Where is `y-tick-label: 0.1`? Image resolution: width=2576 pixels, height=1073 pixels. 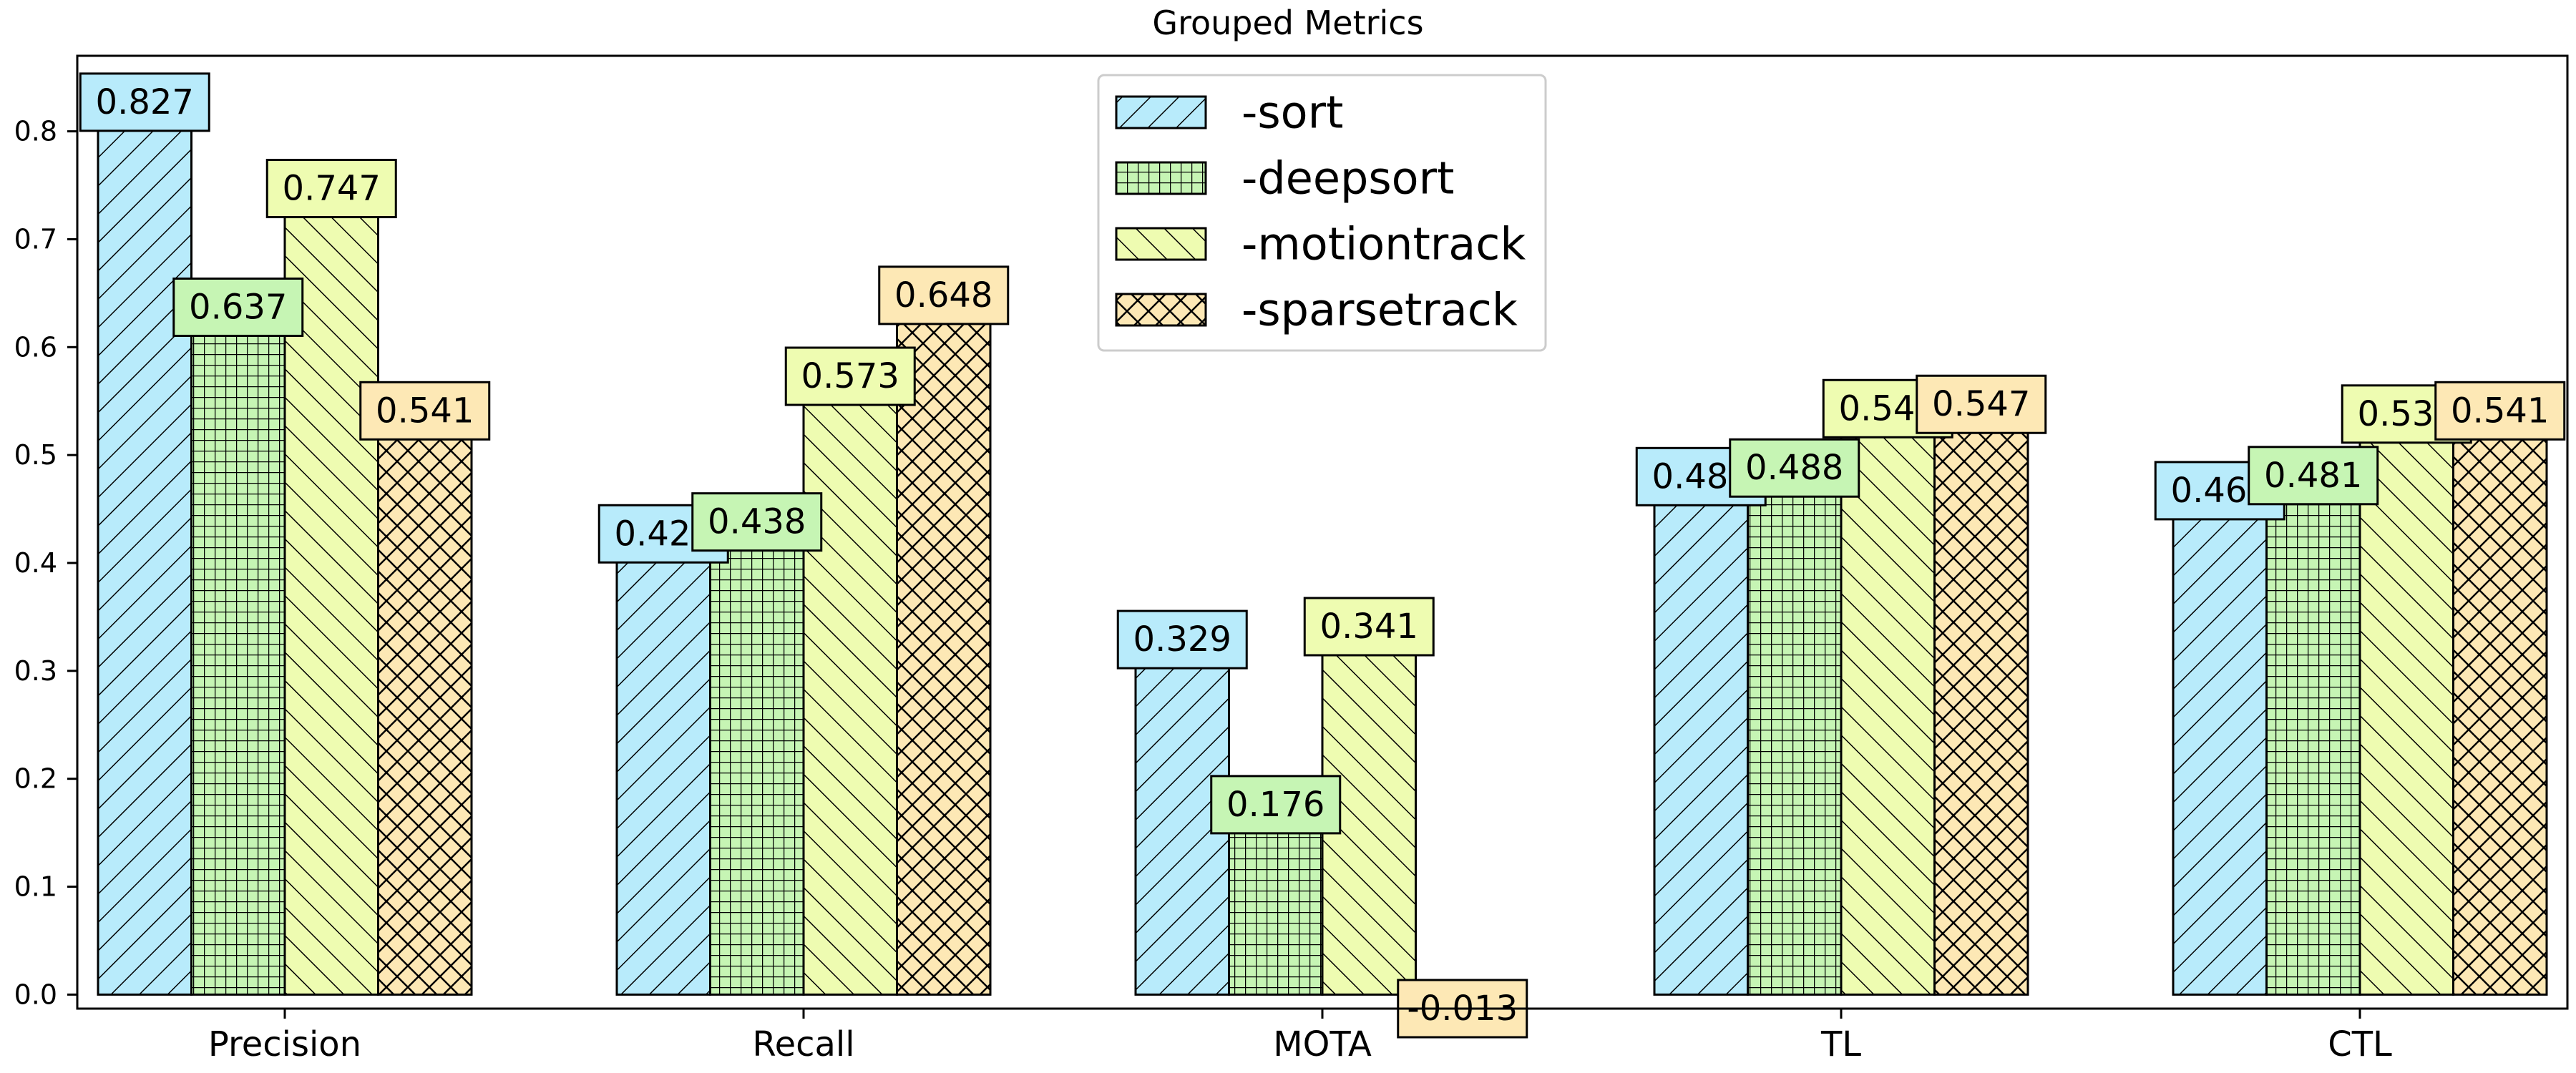 y-tick-label: 0.1 is located at coordinates (35, 887).